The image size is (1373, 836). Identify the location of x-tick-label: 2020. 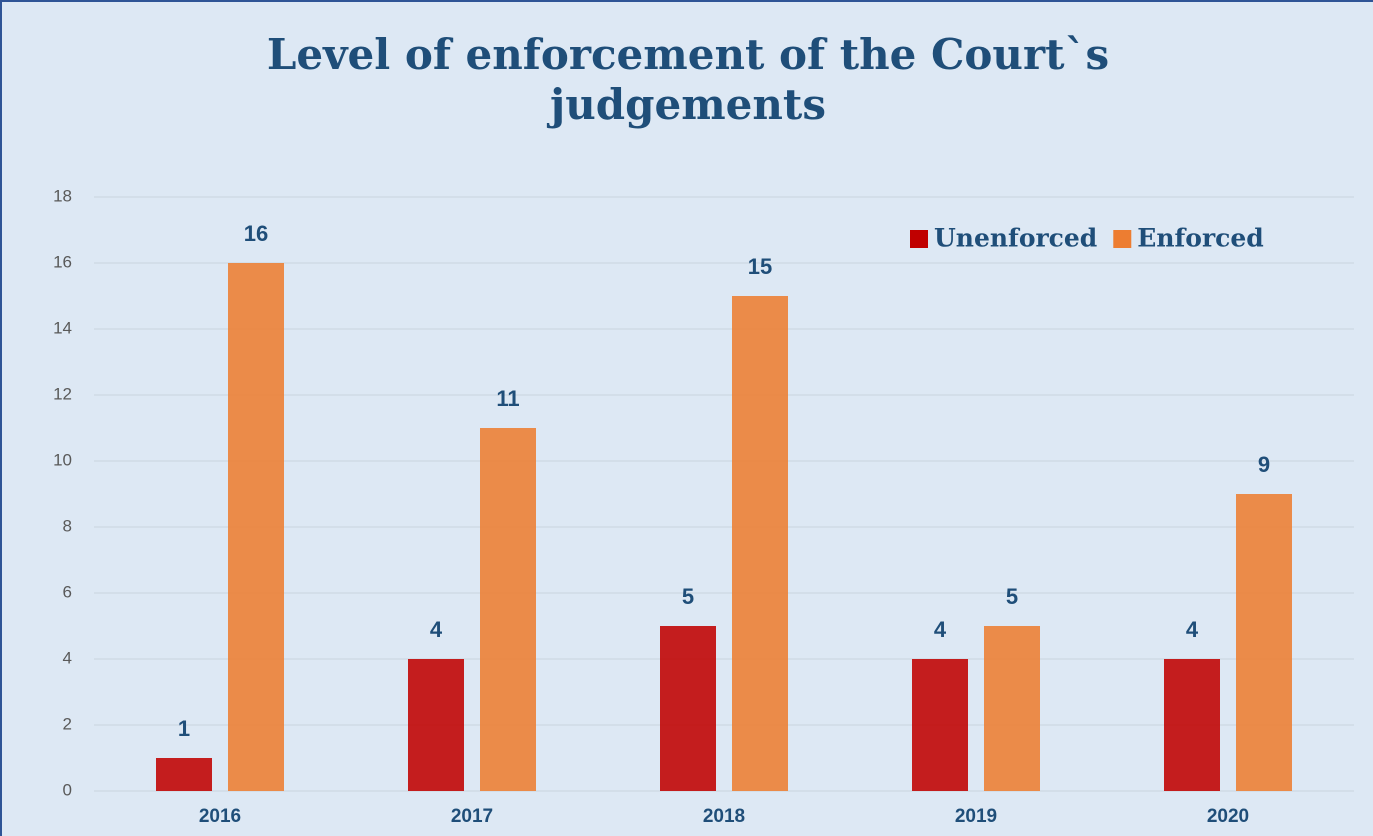
(1228, 816).